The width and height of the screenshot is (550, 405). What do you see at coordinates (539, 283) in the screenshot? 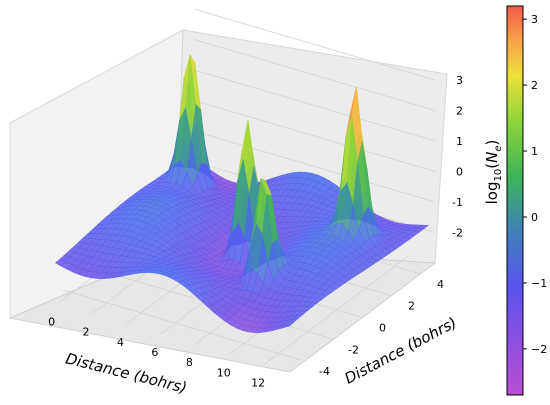
I see `colorbar-tick-label: −1` at bounding box center [539, 283].